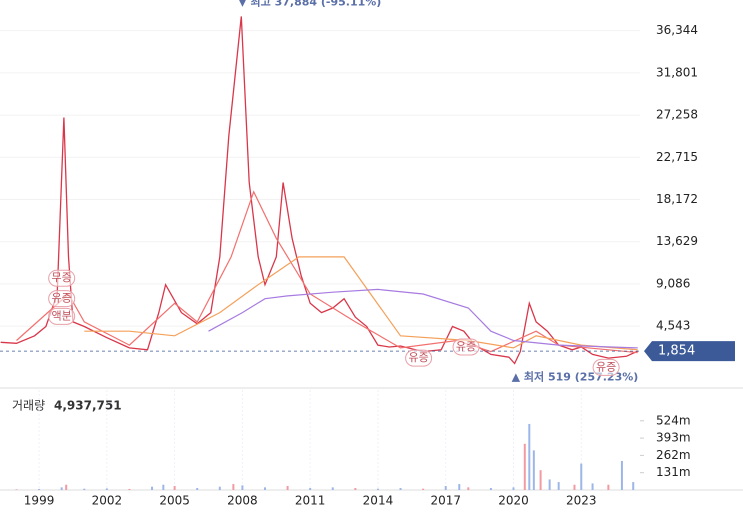 This screenshot has width=743, height=517. What do you see at coordinates (581, 501) in the screenshot?
I see `x-tick-label: 2023` at bounding box center [581, 501].